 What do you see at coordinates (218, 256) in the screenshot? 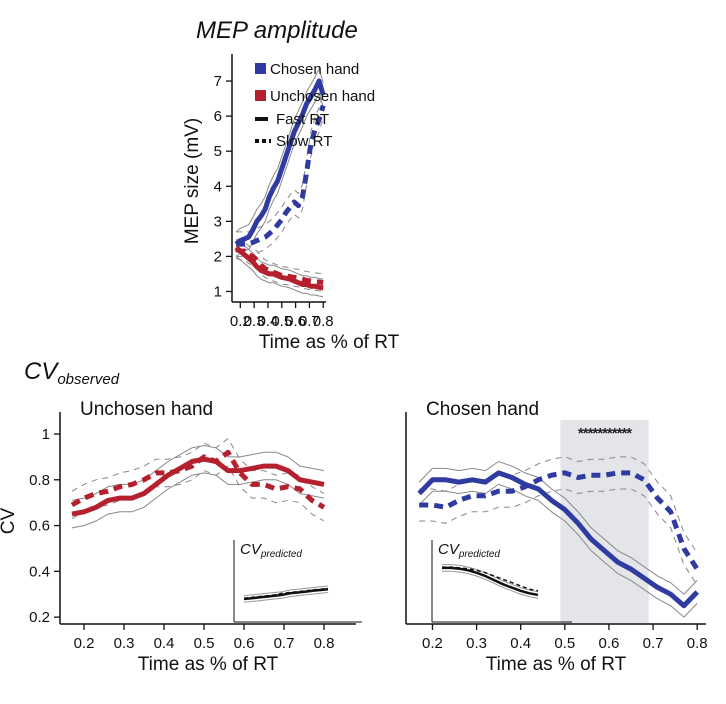
I see `y-tick-label: 2` at bounding box center [218, 256].